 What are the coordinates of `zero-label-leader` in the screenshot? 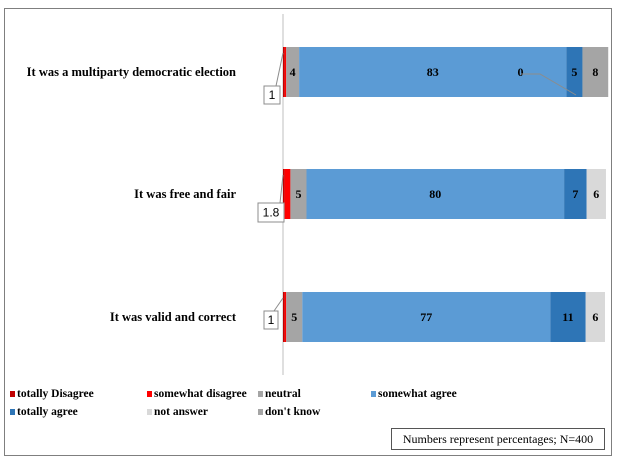 It's located at (549, 84).